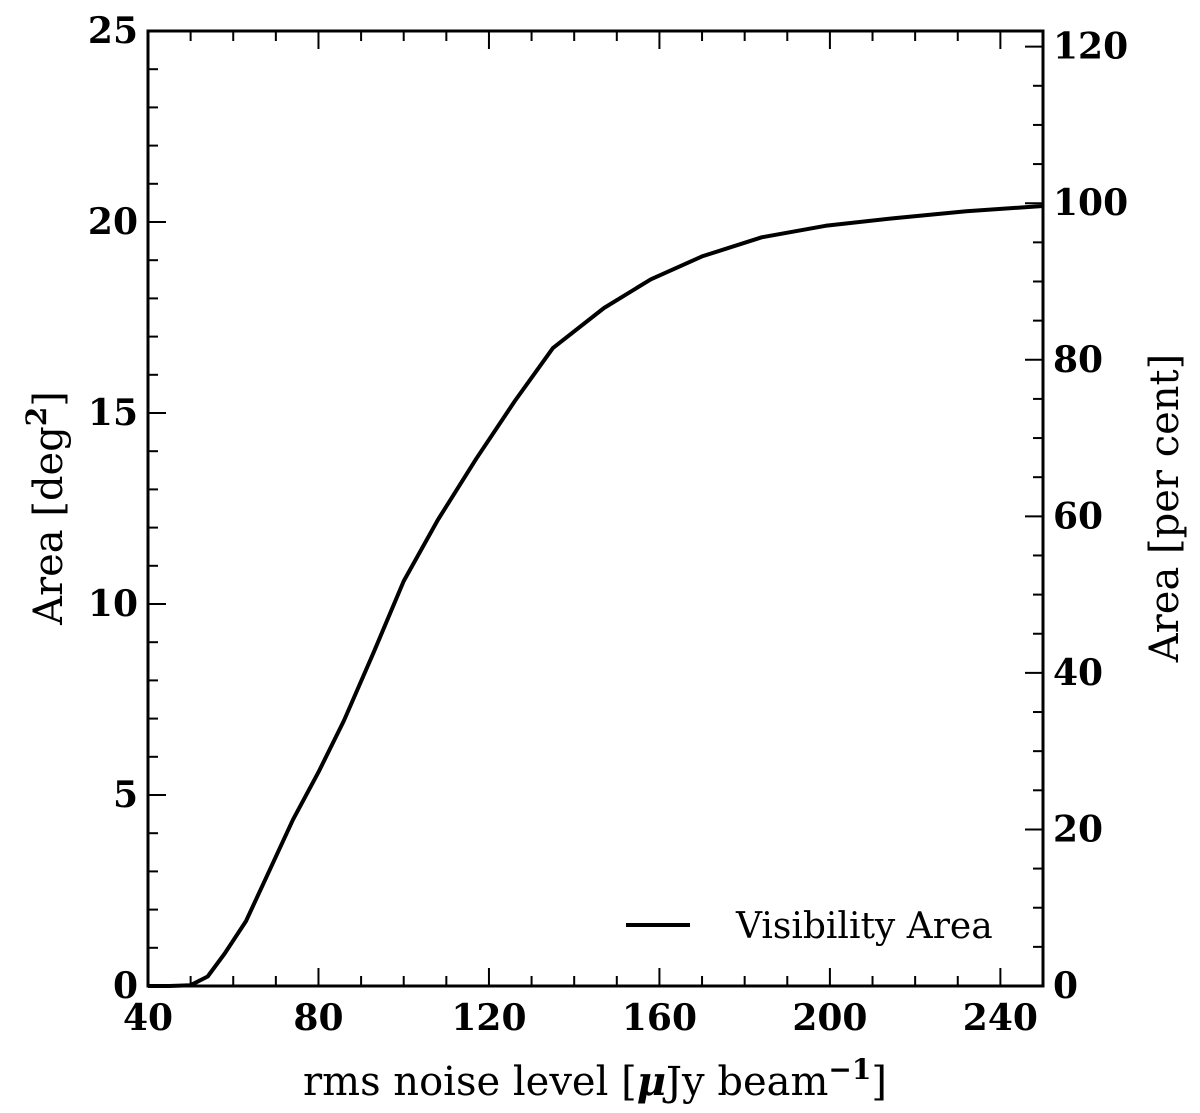  Describe the element at coordinates (113, 604) in the screenshot. I see `y-tick-label: 10` at that location.